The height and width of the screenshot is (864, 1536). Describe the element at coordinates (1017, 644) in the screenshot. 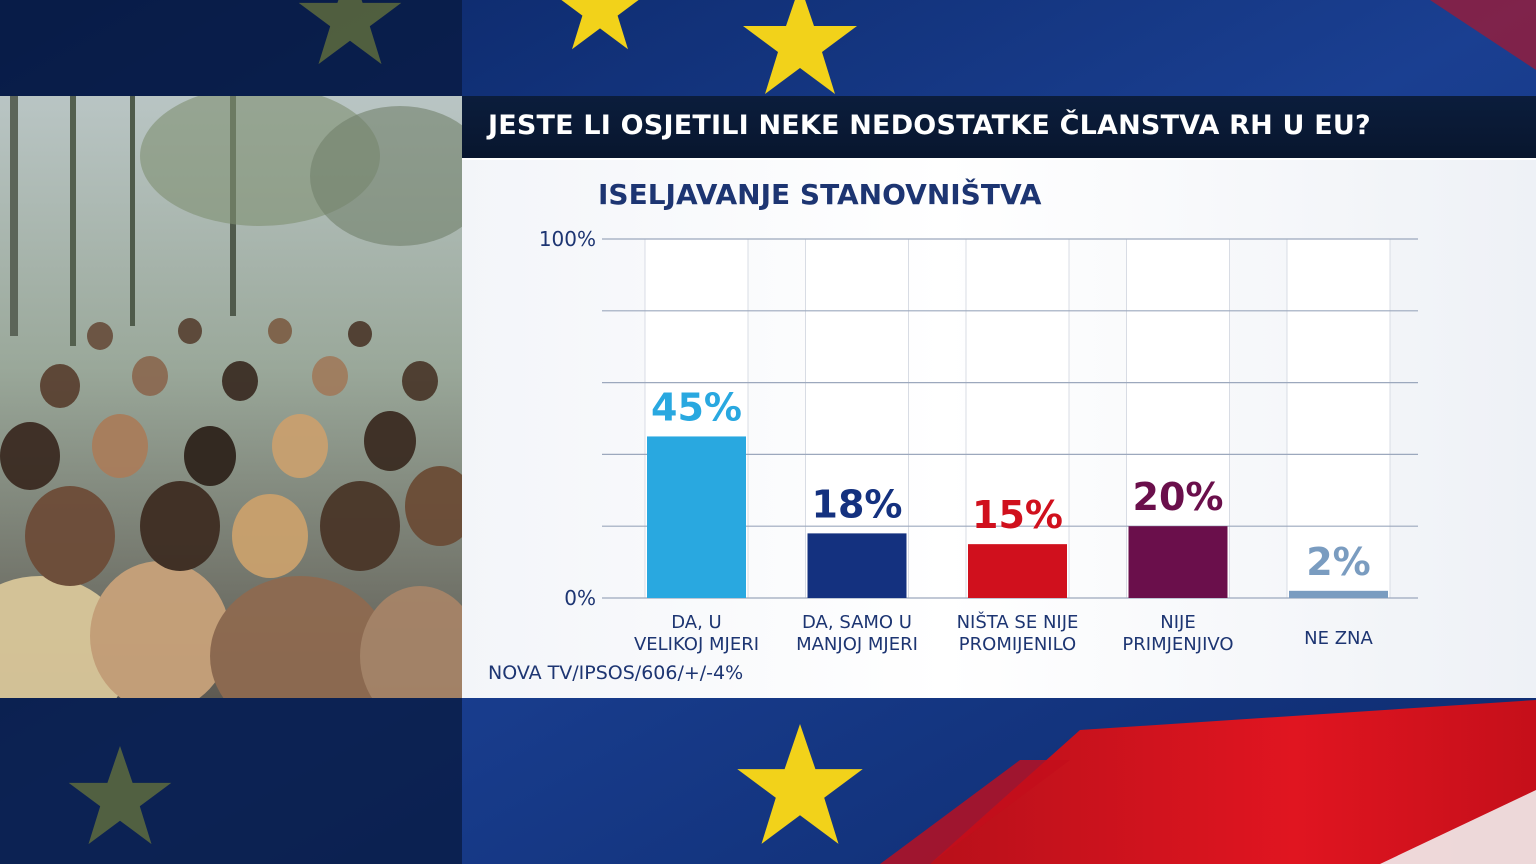

I see `category-label: PROMIJENILO` at that location.